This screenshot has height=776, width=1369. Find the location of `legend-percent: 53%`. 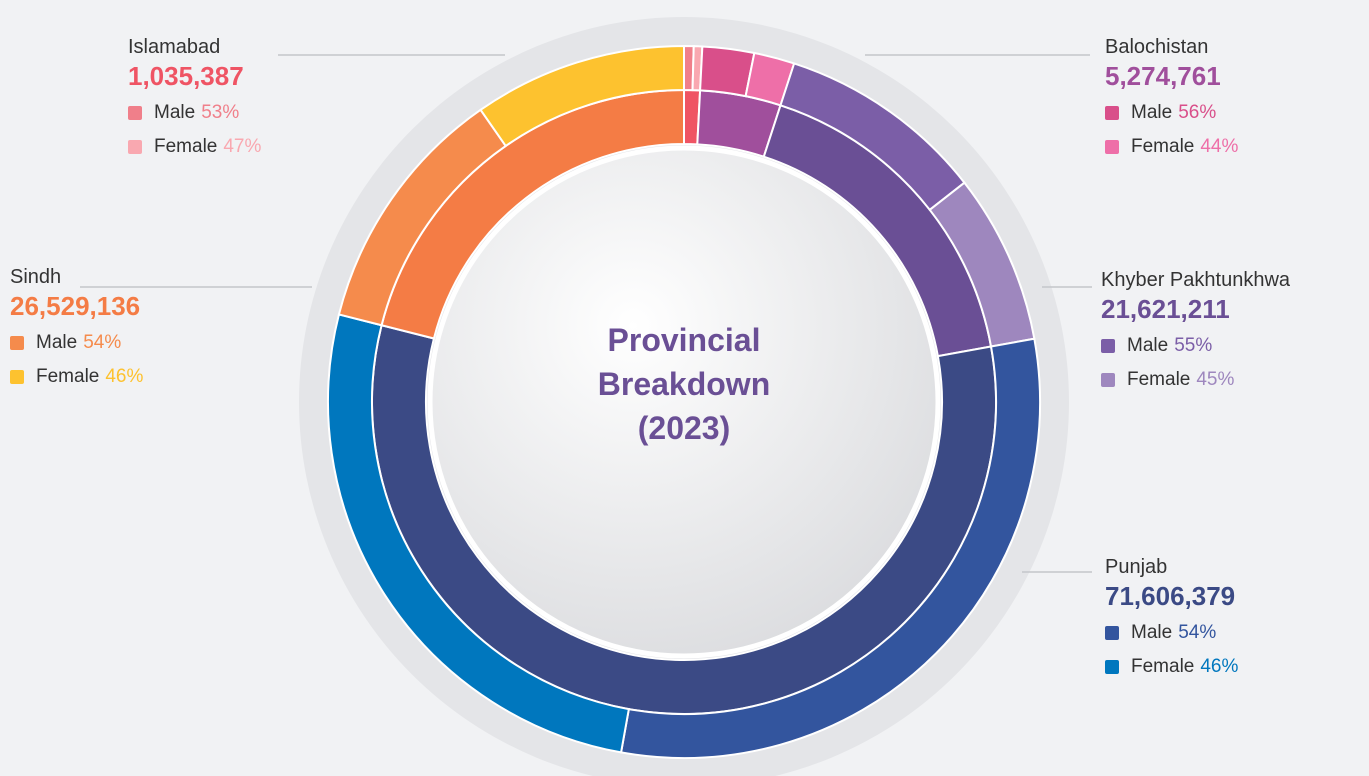

legend-percent: 53% is located at coordinates (220, 112).